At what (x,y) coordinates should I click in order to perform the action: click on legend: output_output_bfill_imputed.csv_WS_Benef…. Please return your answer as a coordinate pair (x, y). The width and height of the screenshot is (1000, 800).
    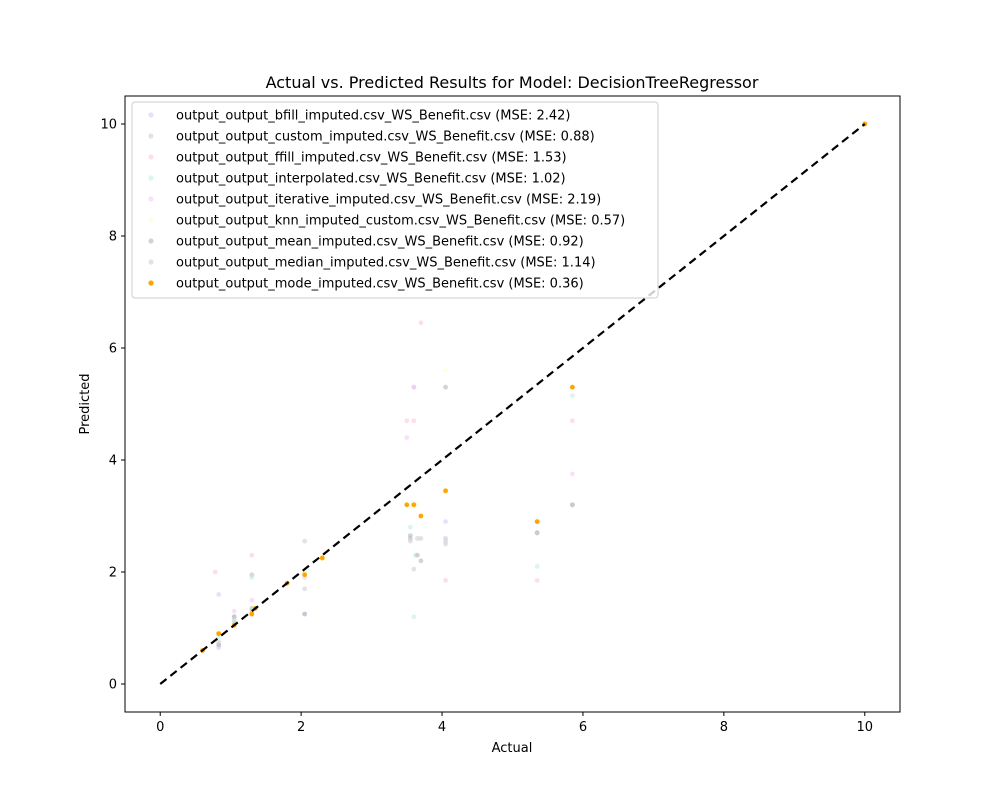
    Looking at the image, I should click on (395, 200).